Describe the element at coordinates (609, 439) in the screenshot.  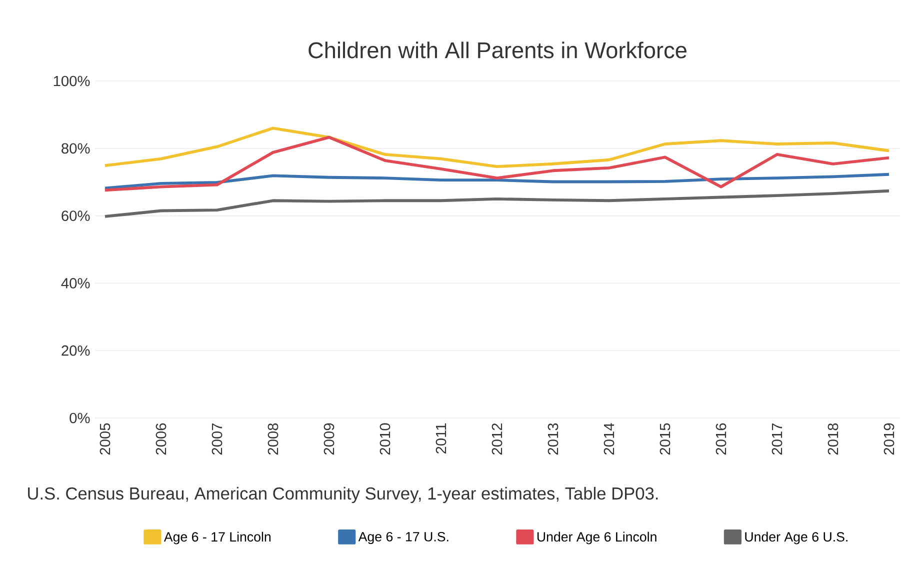
I see `x-tick-label: 2014` at that location.